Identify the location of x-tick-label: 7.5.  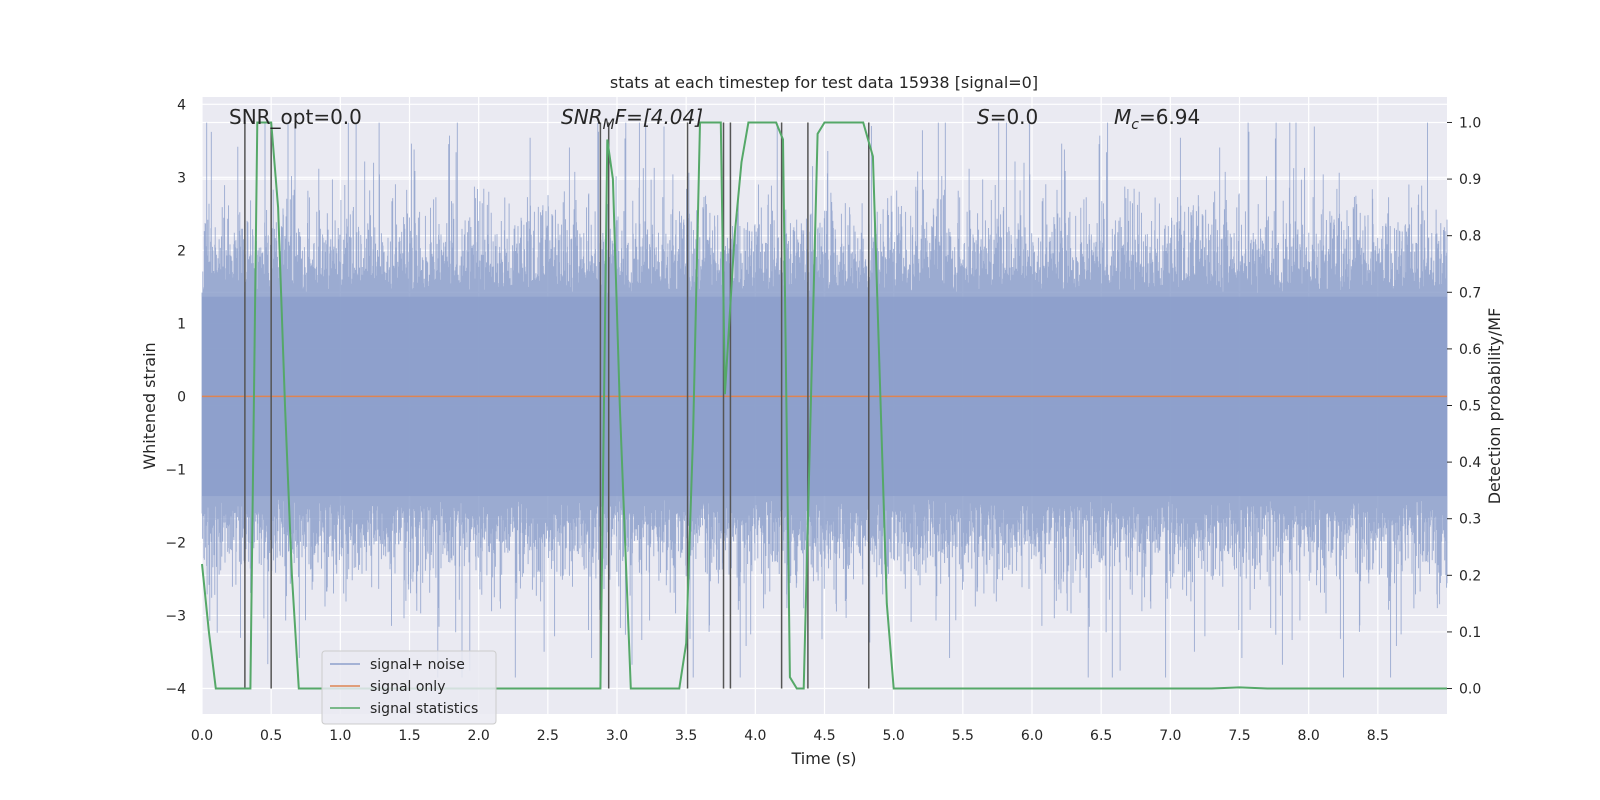
(1239, 736).